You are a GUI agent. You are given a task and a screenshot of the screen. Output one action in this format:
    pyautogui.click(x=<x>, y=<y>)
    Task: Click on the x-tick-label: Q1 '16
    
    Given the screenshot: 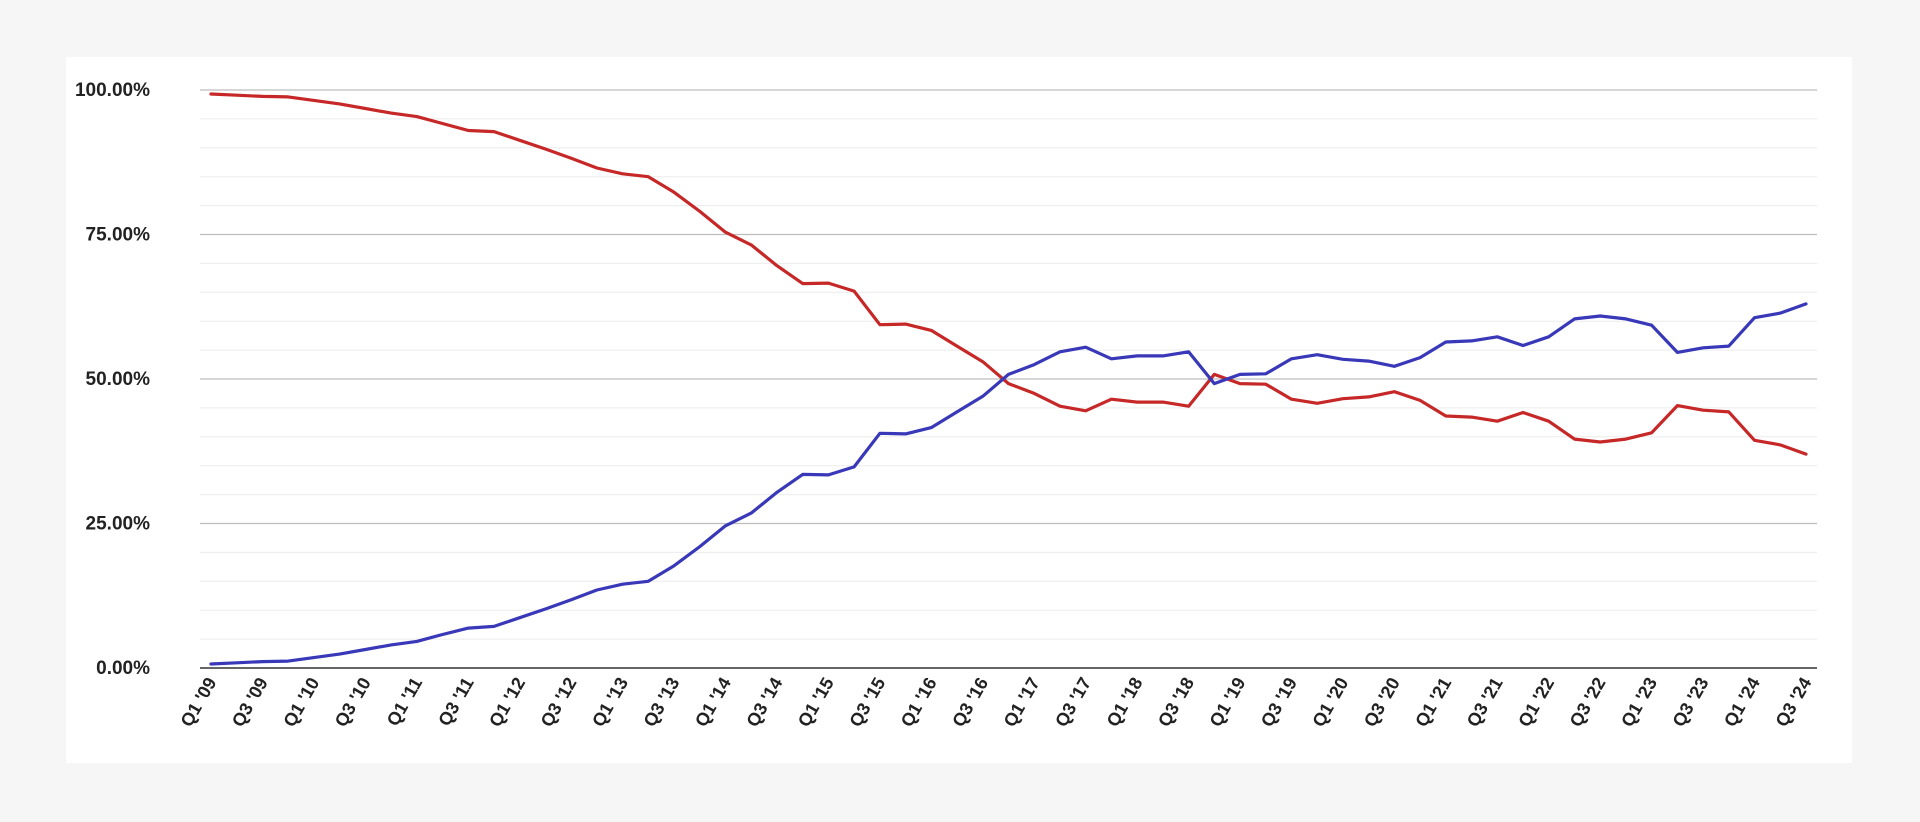 What is the action you would take?
    pyautogui.click(x=919, y=702)
    